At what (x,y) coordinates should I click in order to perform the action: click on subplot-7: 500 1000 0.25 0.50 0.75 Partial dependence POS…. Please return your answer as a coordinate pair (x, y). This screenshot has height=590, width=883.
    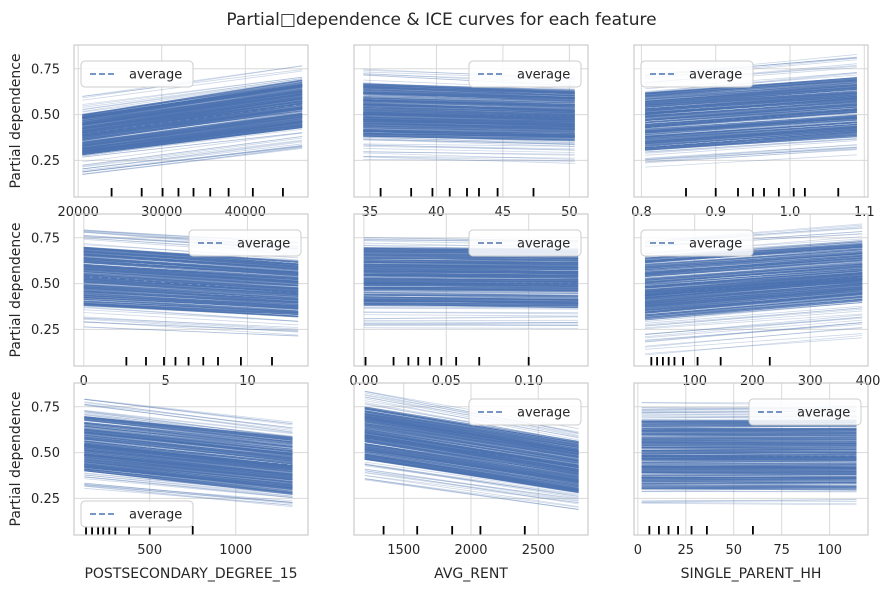
    Looking at the image, I should click on (158, 482).